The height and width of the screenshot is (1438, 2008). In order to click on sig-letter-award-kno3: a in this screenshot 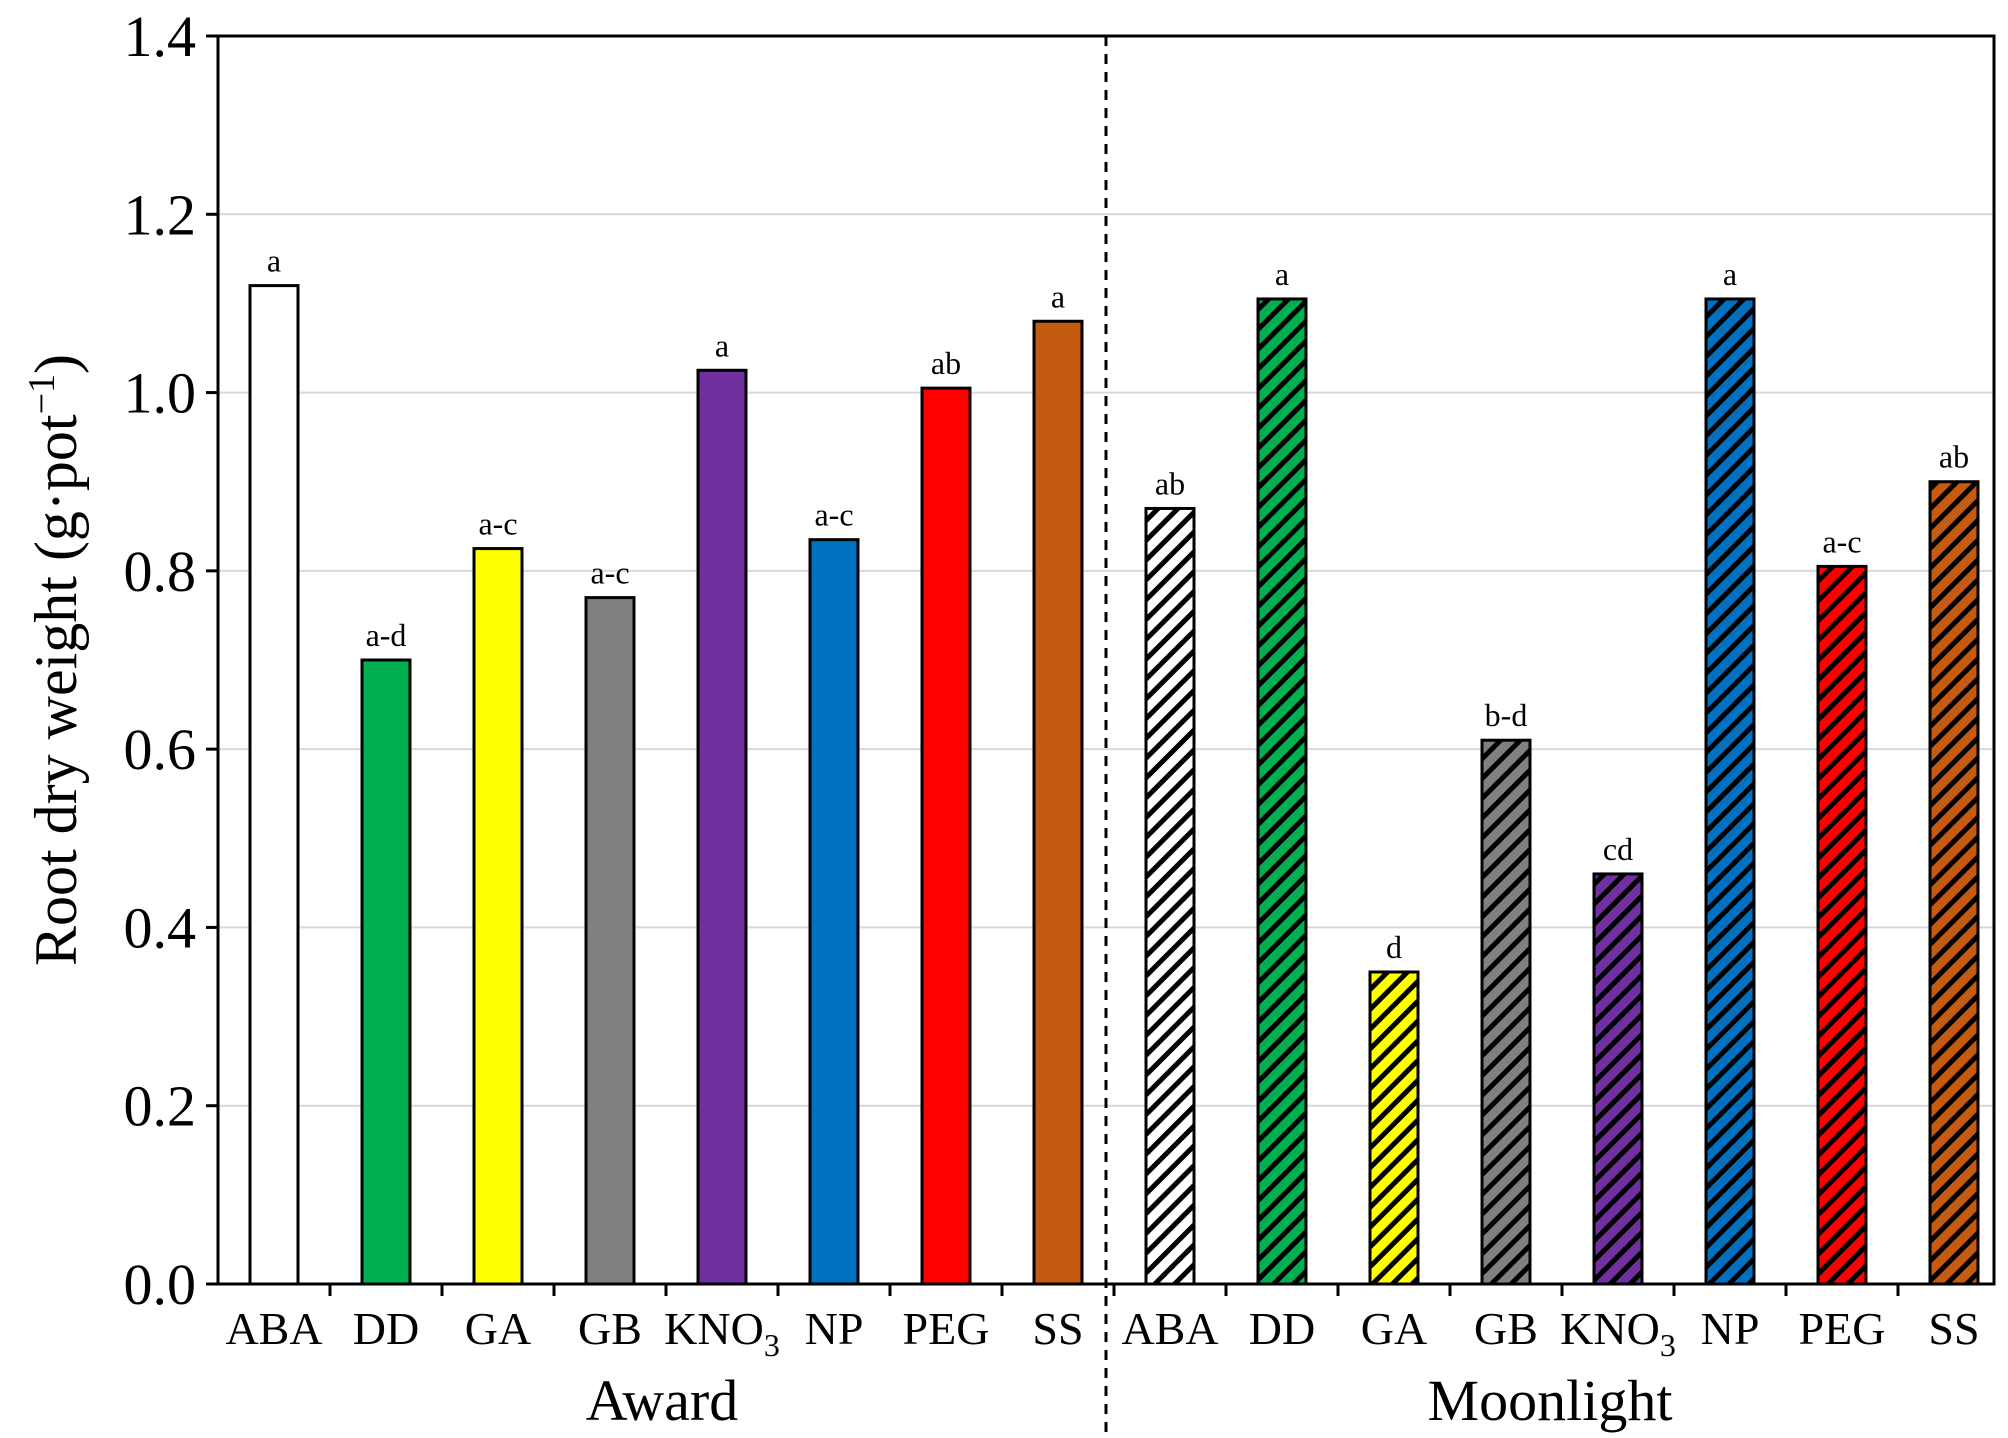, I will do `click(722, 345)`.